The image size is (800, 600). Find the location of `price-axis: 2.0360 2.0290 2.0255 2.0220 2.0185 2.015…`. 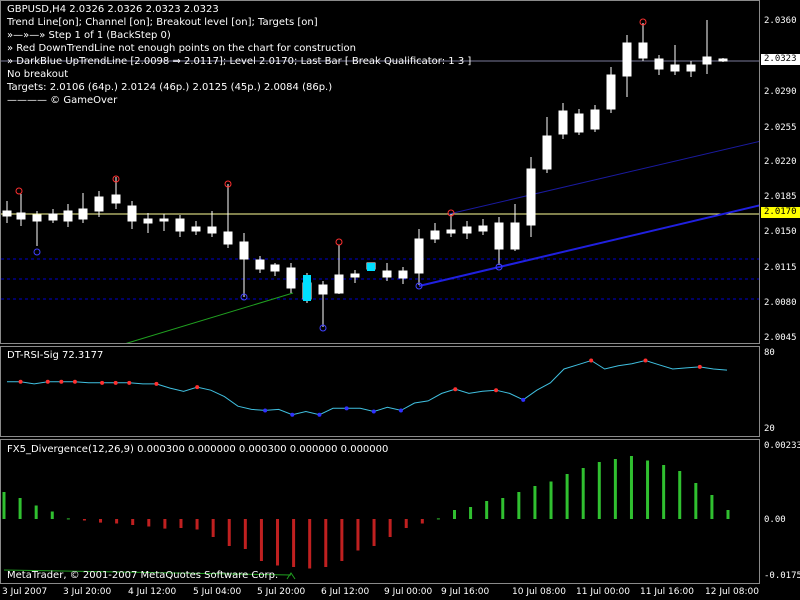

price-axis: 2.0360 2.0290 2.0255 2.0220 2.0185 2.015… is located at coordinates (780, 292).